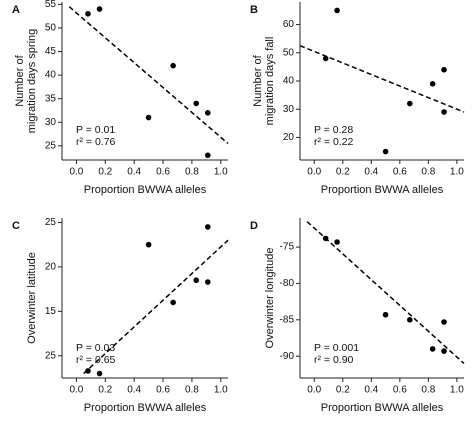  What do you see at coordinates (51, 311) in the screenshot?
I see `y-tick-label: 15` at bounding box center [51, 311].